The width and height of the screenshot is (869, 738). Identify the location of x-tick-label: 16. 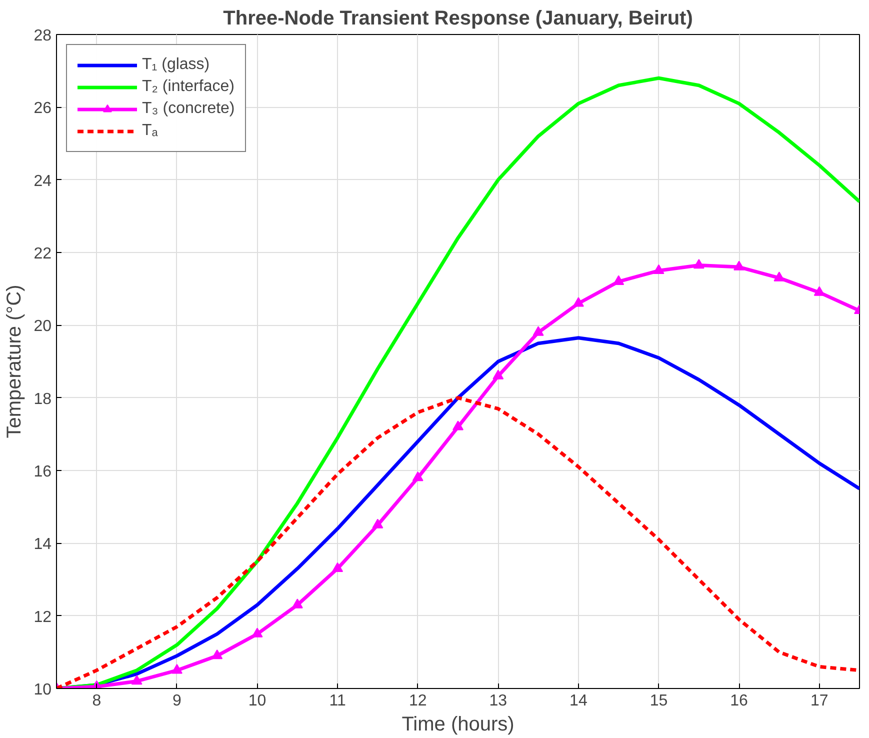
(739, 701).